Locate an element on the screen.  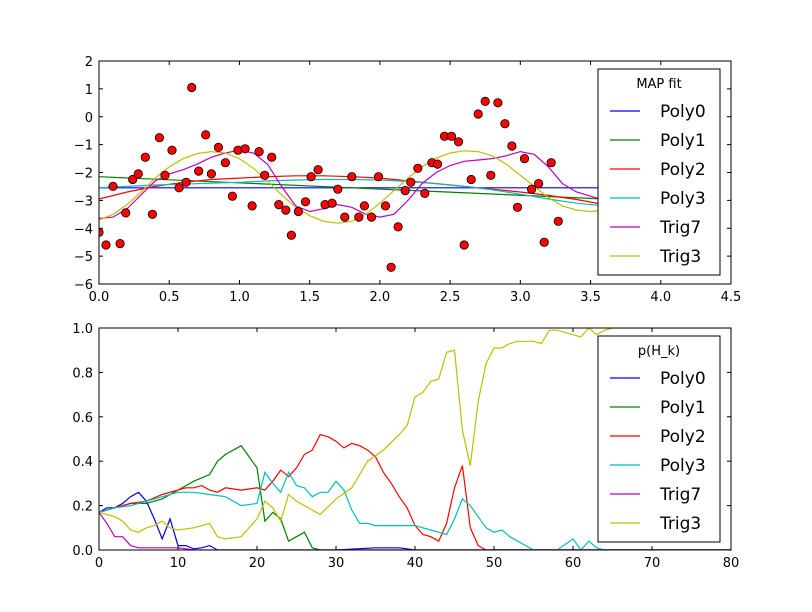
y-tick-label: −1 is located at coordinates (83, 146).